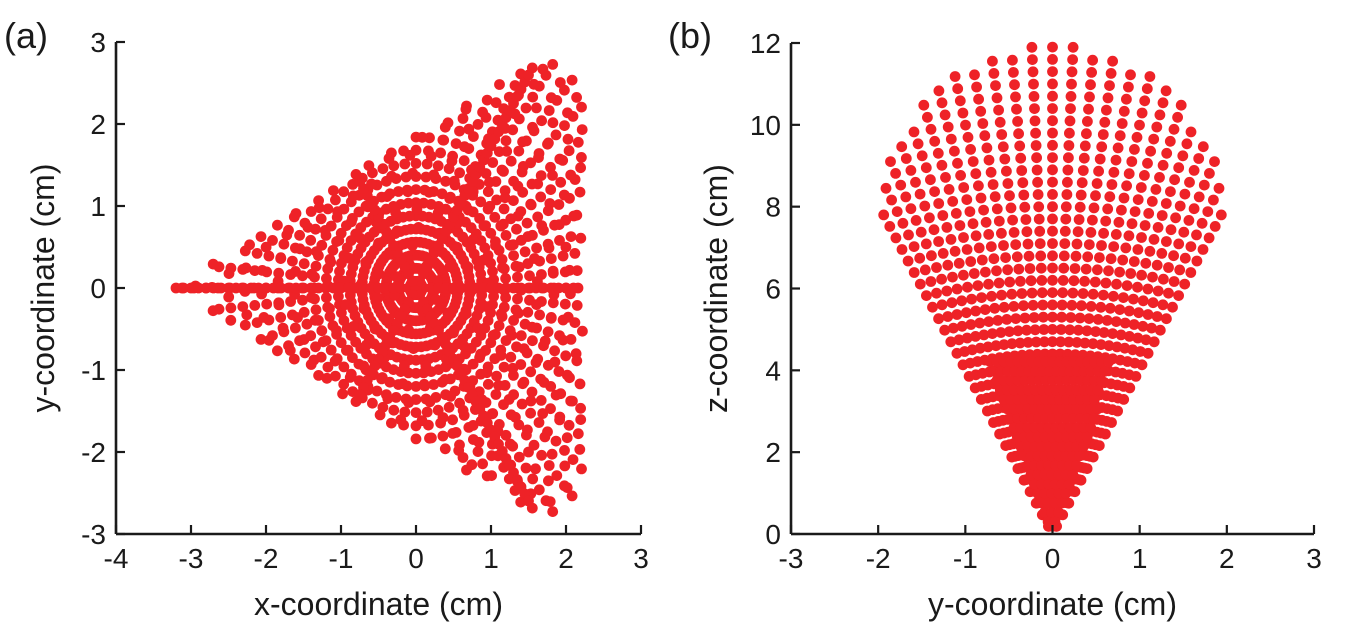  Describe the element at coordinates (98, 288) in the screenshot. I see `y-tick-label: 0` at that location.